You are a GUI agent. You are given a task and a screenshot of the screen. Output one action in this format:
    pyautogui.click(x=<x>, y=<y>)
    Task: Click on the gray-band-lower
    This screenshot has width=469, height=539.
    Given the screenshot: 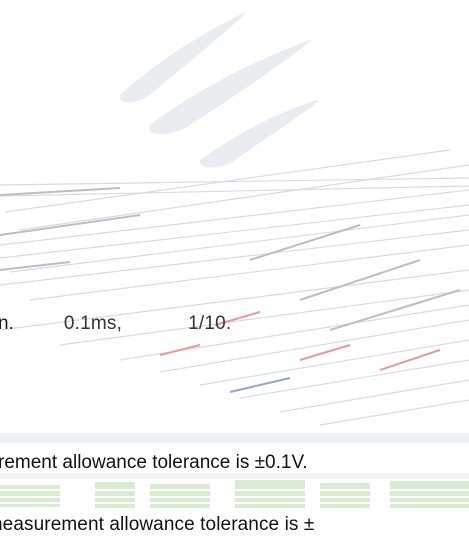 What is the action you would take?
    pyautogui.click(x=234, y=476)
    